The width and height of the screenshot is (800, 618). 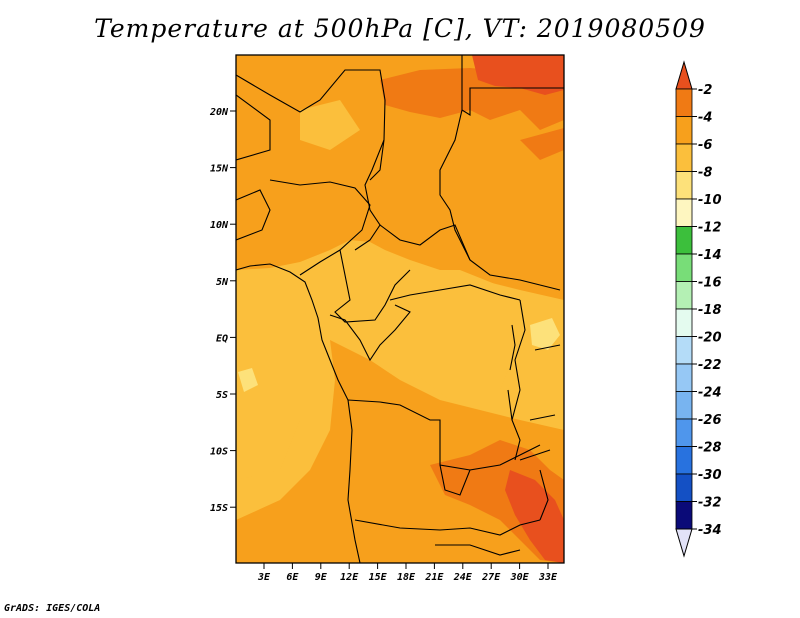 I want to click on colorbar-top-cap, so click(x=684, y=75).